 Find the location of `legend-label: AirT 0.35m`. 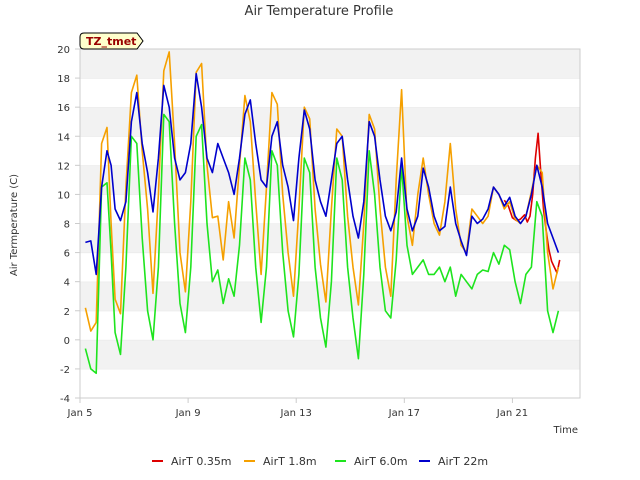

legend-label: AirT 0.35m is located at coordinates (201, 461).